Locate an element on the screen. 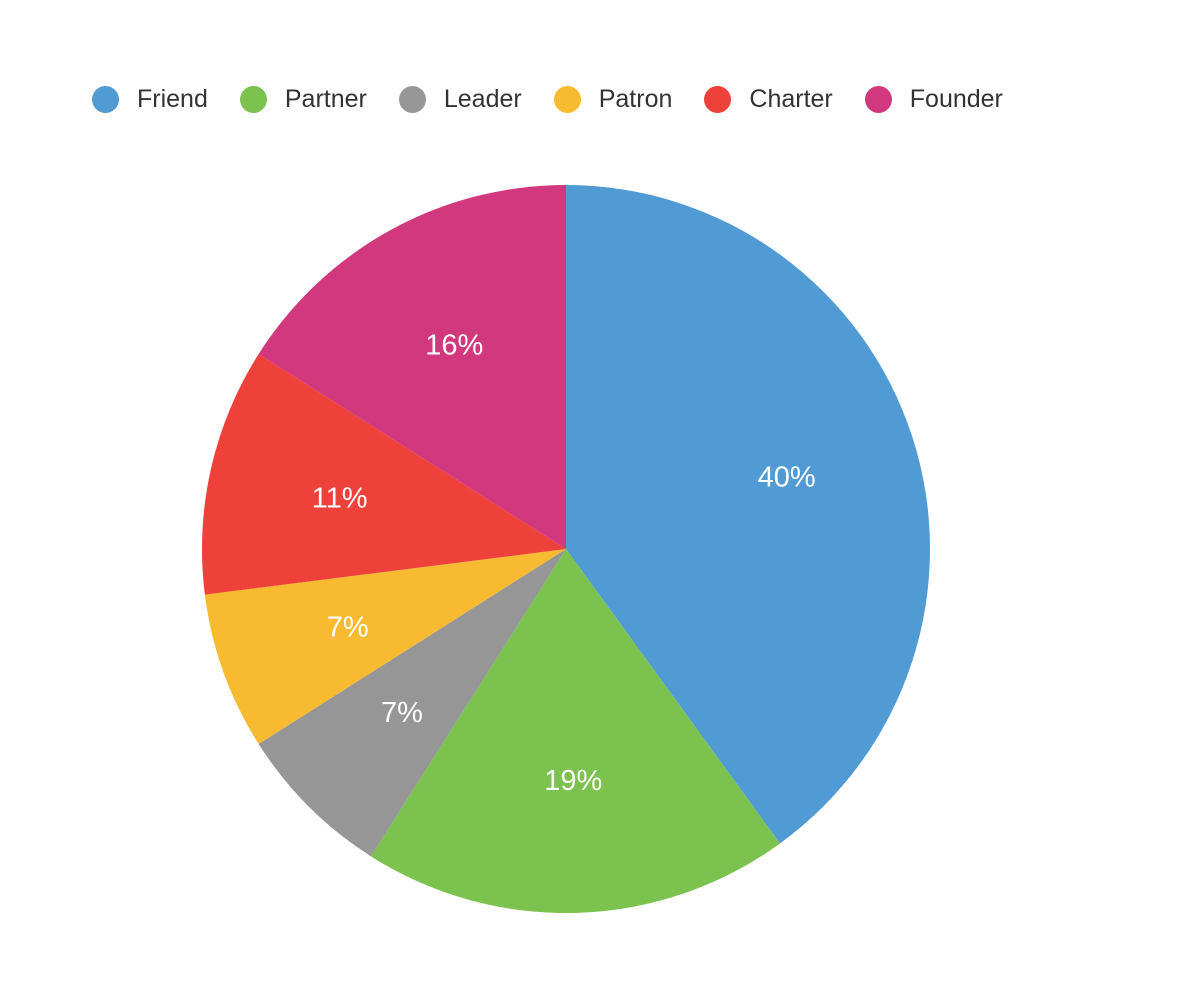  legend-label-partner: Partner is located at coordinates (325, 98).